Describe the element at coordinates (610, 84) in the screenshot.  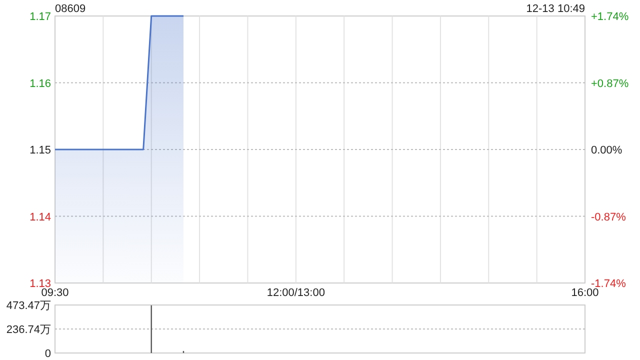
I see `y2-tick-label: +0.87%` at that location.